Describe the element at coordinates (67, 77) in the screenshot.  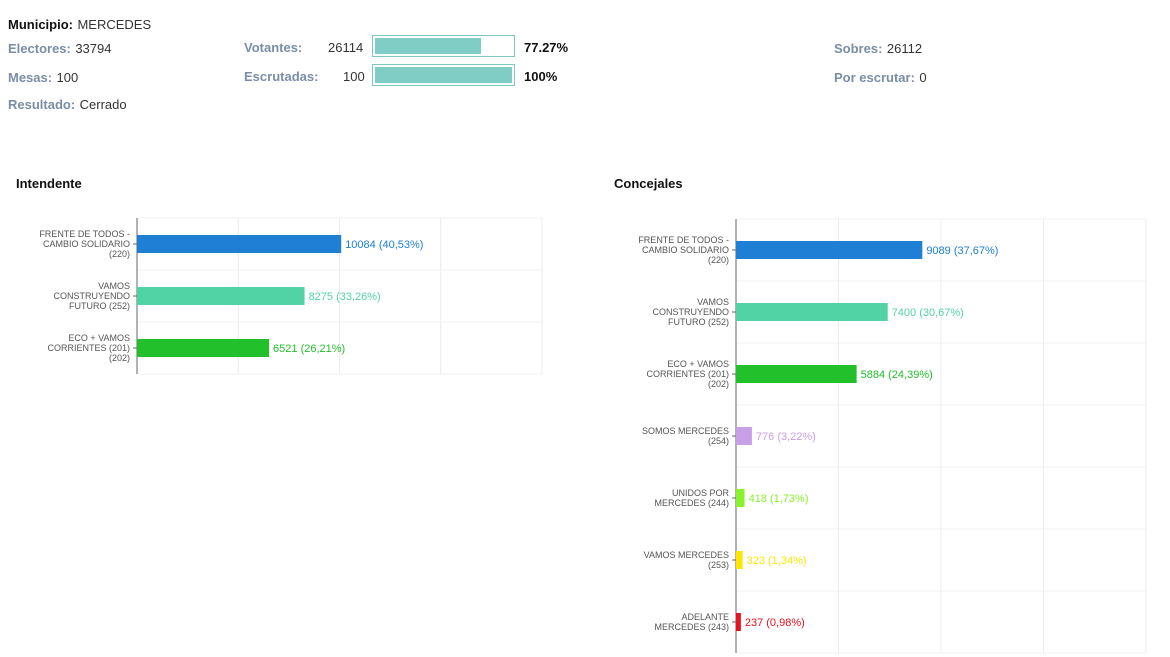
I see `mesas-value: 100` at that location.